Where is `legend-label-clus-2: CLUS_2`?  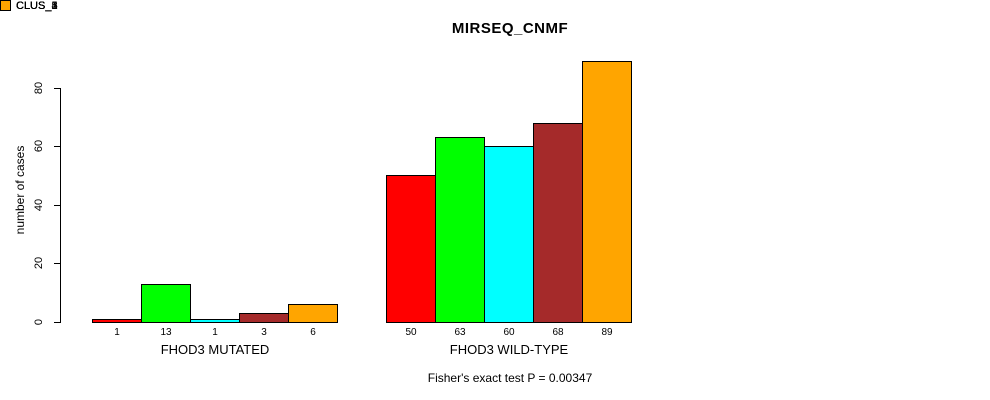 legend-label-clus-2: CLUS_2 is located at coordinates (37, 6).